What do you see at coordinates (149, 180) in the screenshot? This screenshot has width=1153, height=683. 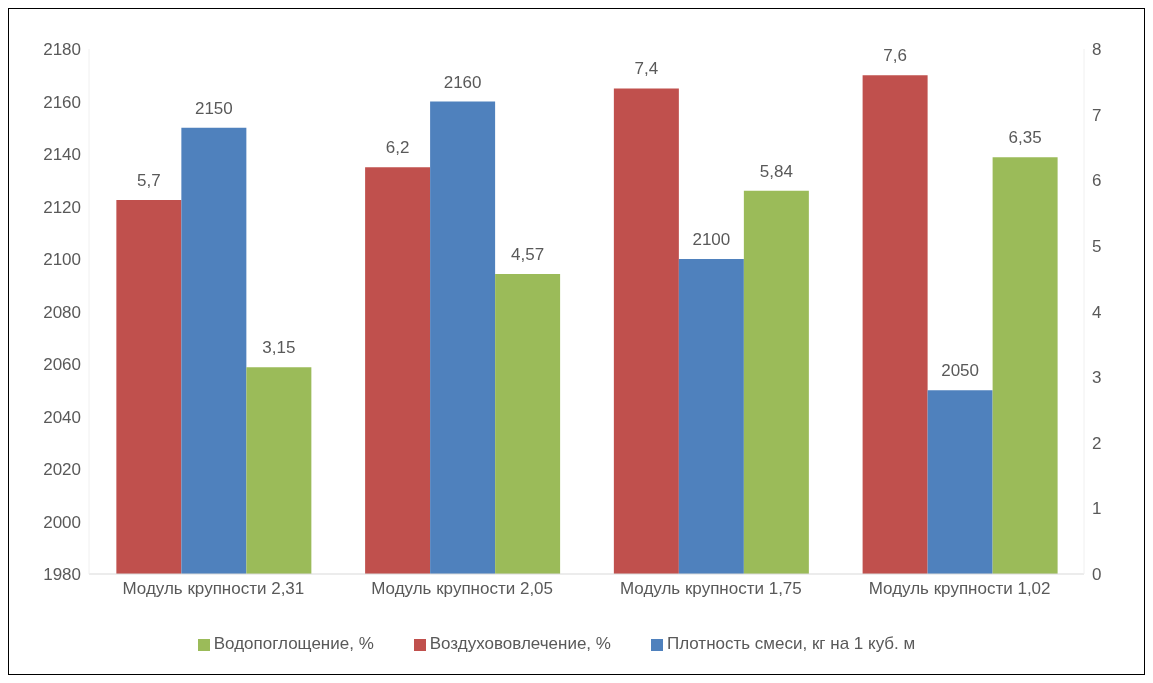 I see `data-label: 5,7` at bounding box center [149, 180].